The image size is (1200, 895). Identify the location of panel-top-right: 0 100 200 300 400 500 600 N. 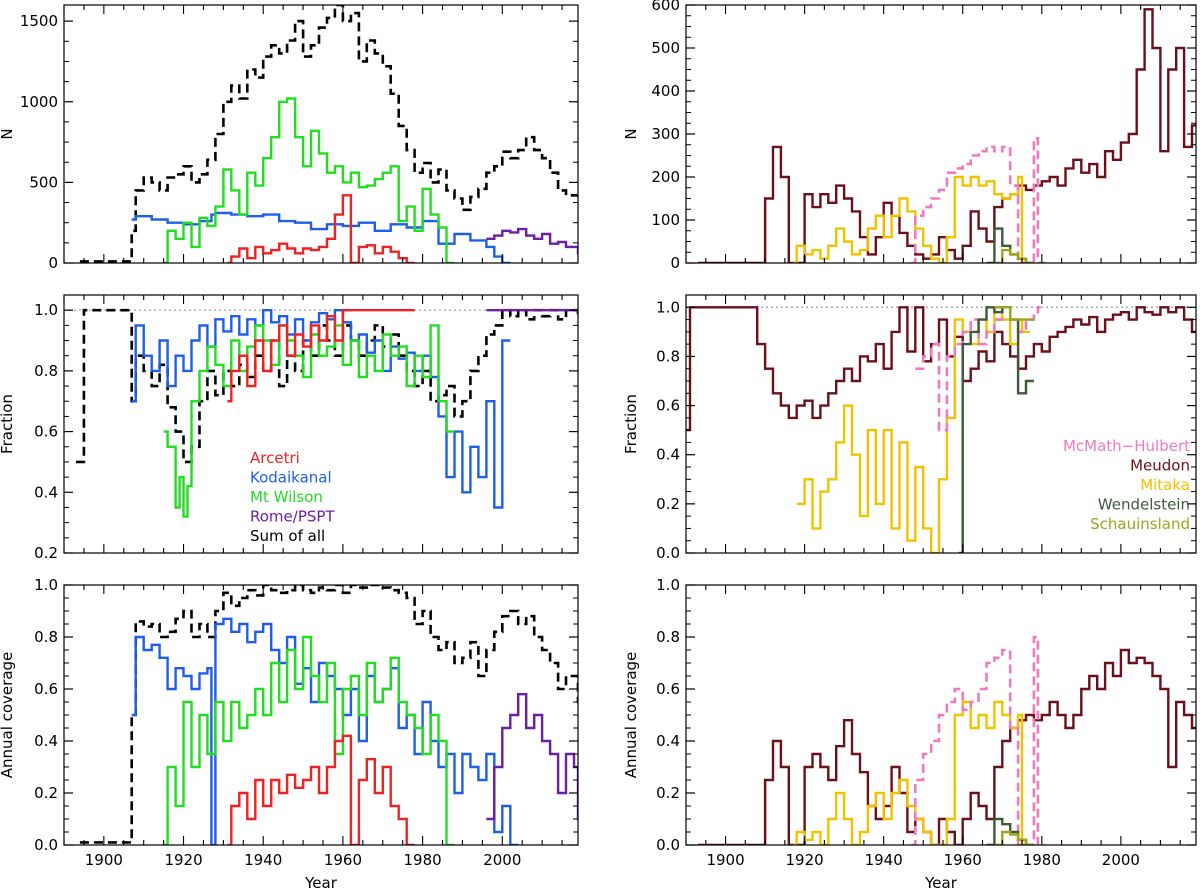
(909, 136).